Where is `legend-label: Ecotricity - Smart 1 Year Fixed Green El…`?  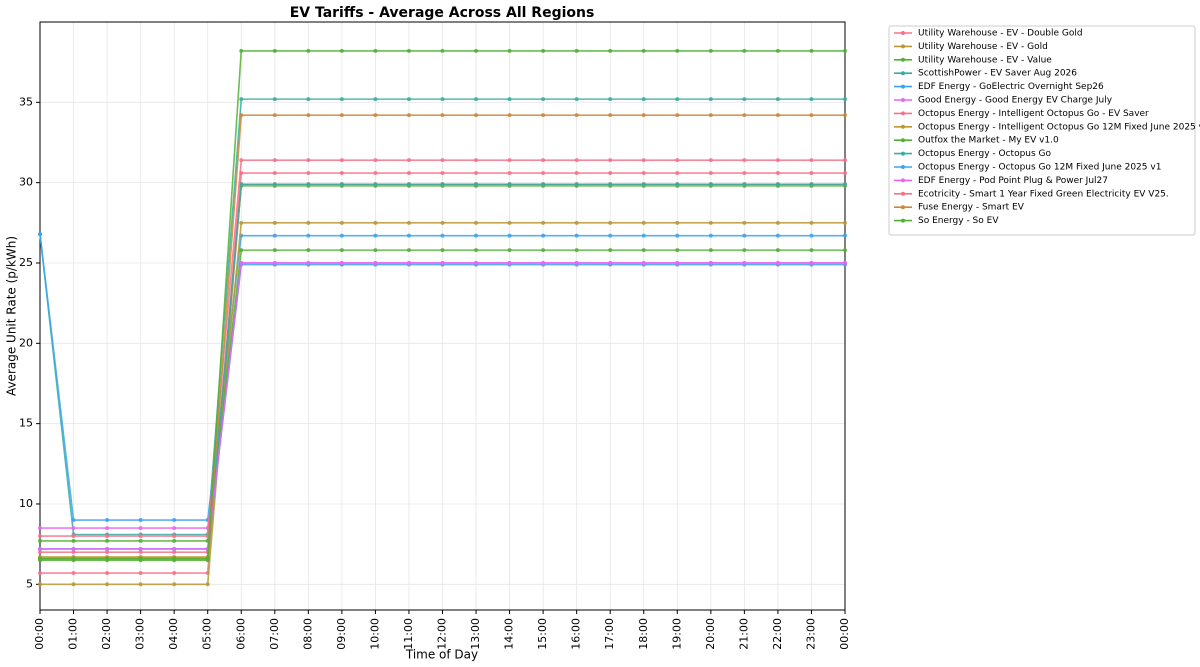
legend-label: Ecotricity - Smart 1 Year Fixed Green El… is located at coordinates (1043, 194).